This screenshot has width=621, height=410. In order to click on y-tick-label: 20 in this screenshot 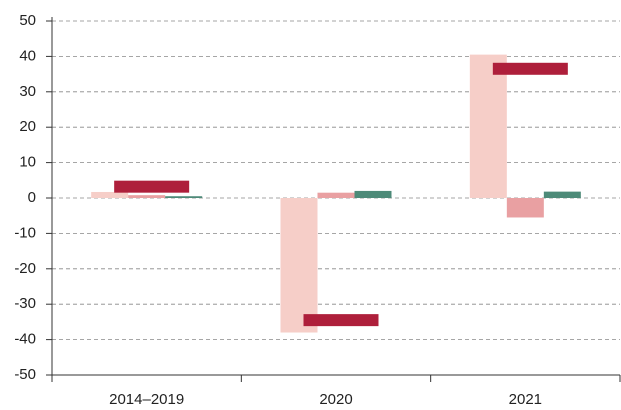, I will do `click(27, 126)`.